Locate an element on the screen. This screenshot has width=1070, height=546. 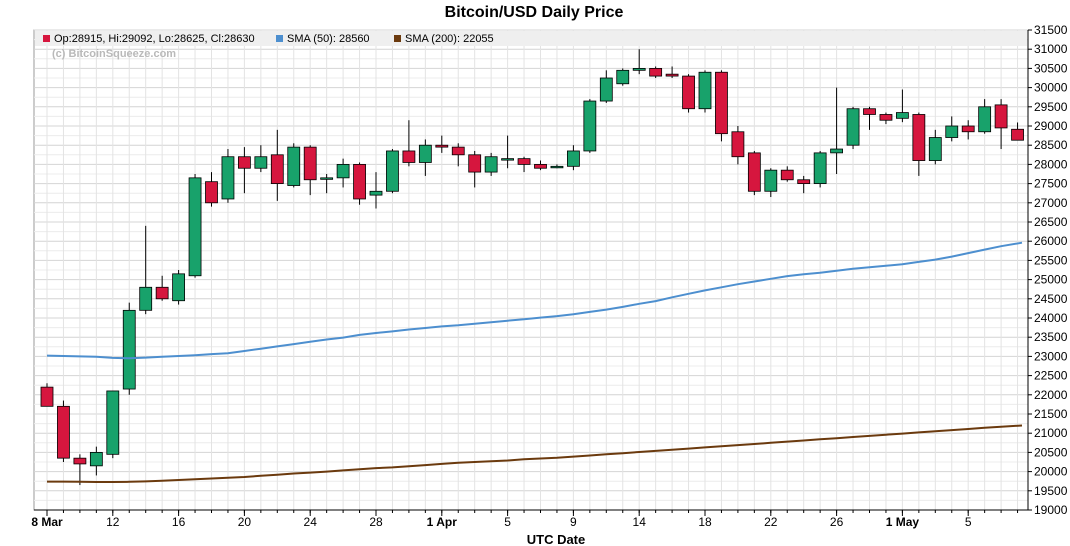
sma50-legend-text: SMA (50): 28560 is located at coordinates (328, 39).